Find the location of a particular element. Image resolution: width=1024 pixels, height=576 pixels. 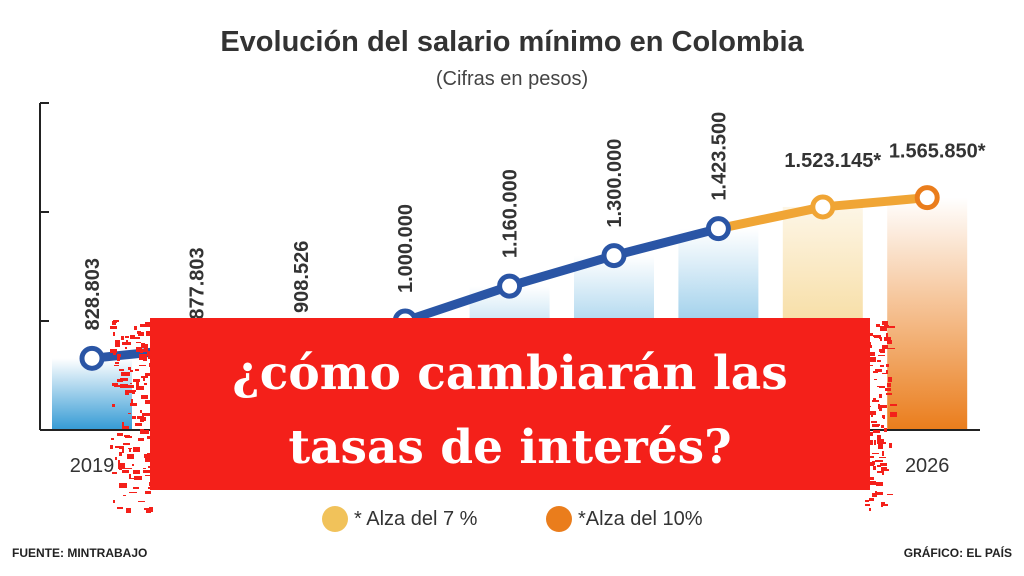

legend-label: * Alza del 7 % is located at coordinates (416, 518).